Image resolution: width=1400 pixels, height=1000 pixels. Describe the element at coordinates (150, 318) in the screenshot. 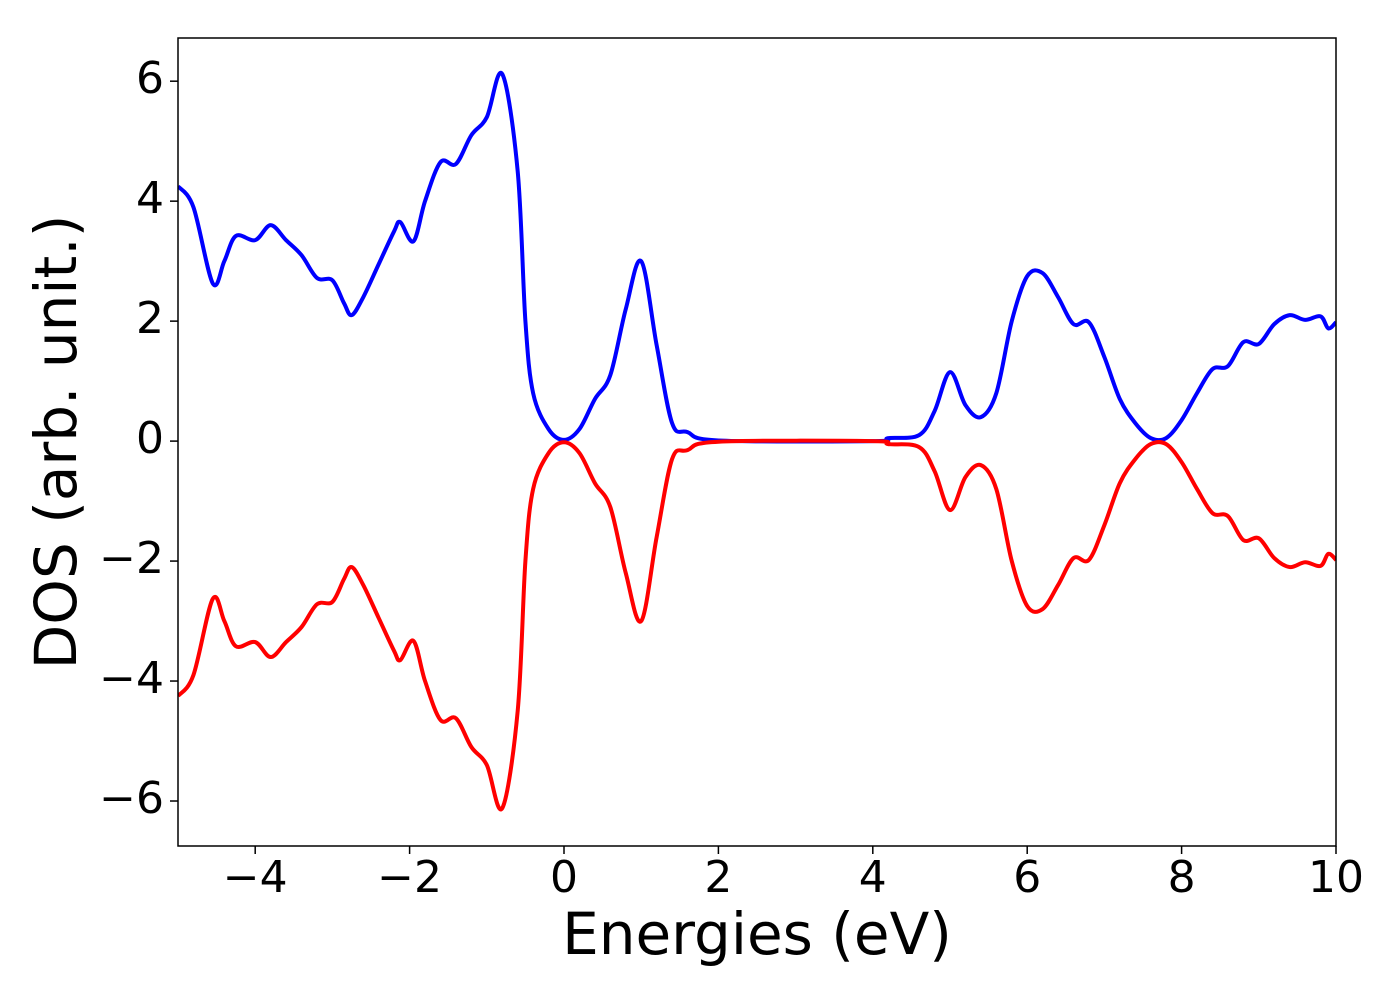

I see `y-tick-label: 2` at that location.